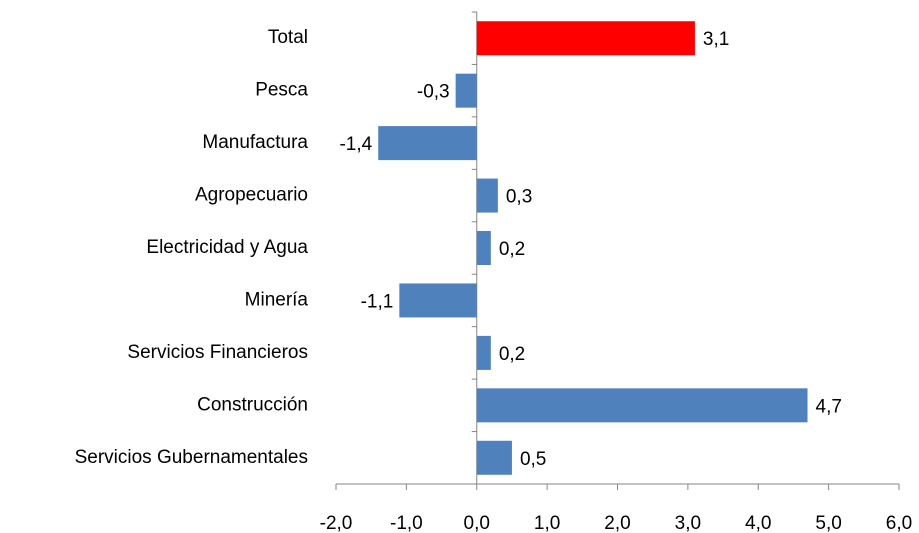  Describe the element at coordinates (355, 144) in the screenshot. I see `value-label: -1,4` at that location.